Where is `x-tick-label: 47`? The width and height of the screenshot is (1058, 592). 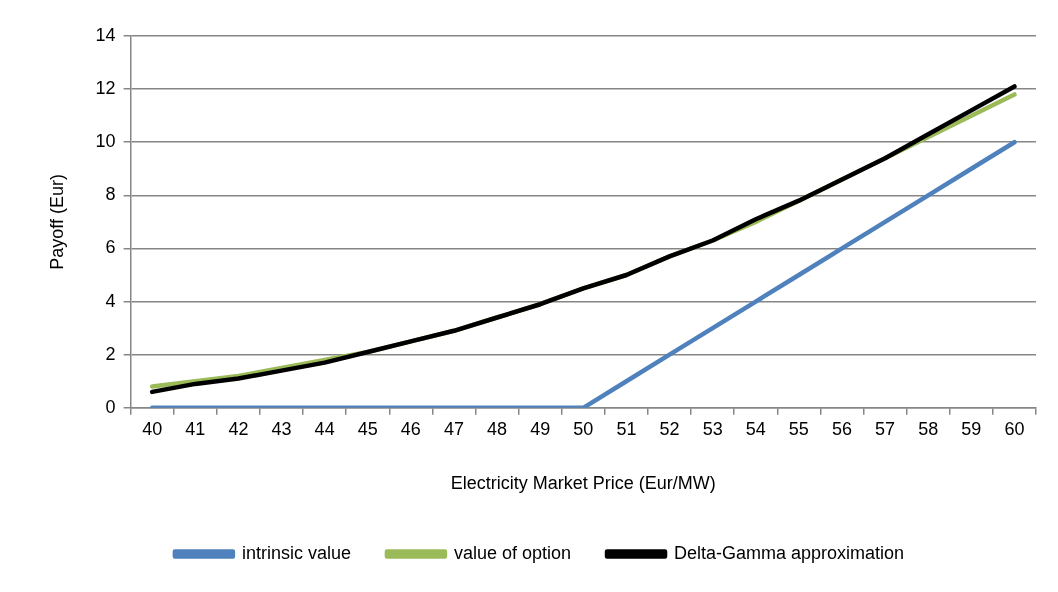
x-tick-label: 47 is located at coordinates (453, 428).